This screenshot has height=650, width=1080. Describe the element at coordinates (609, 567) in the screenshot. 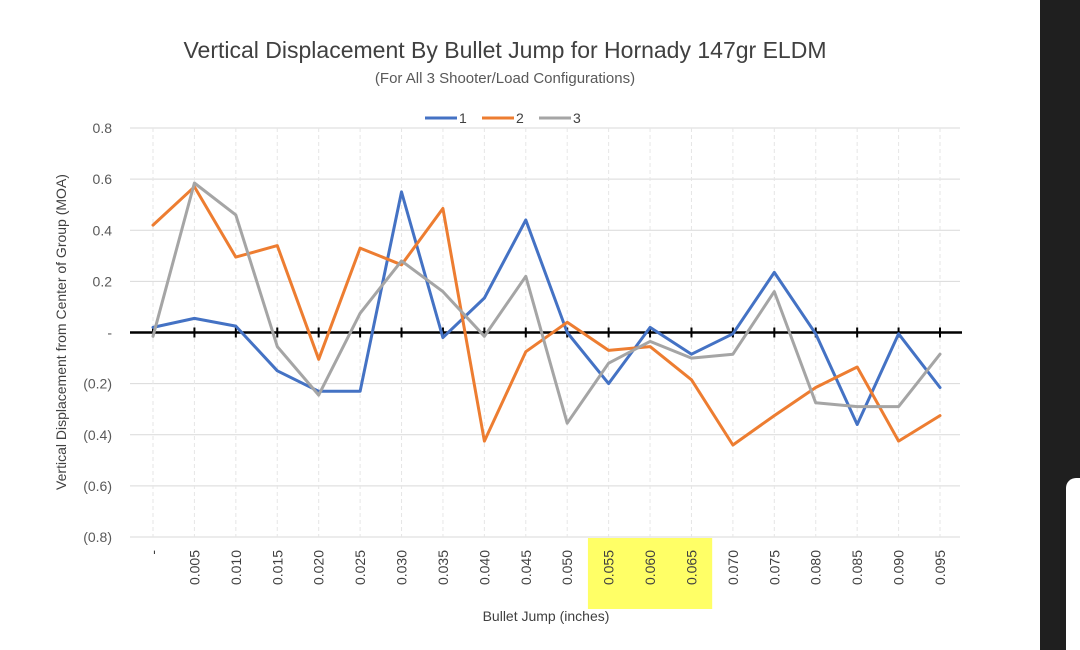

I see `x-tick-label: 0.055` at that location.